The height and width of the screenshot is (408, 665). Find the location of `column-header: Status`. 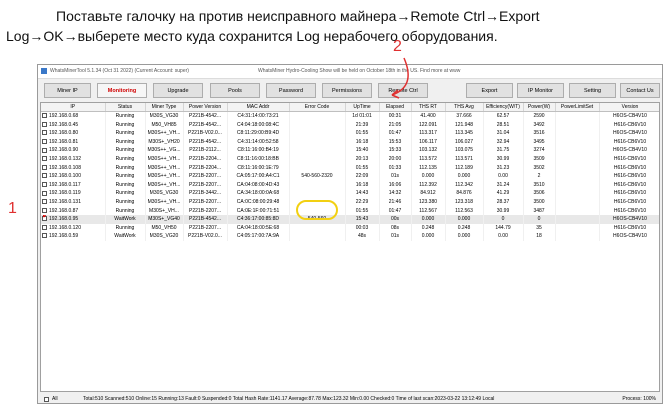

column-header: Status is located at coordinates (125, 107).